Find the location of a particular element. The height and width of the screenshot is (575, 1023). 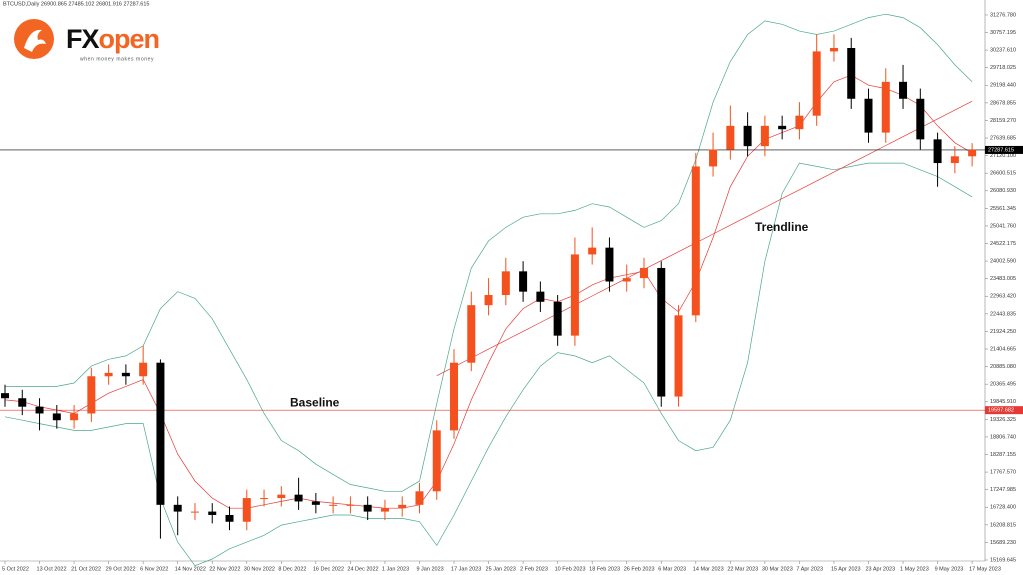

y-tick-label: 26080.930 is located at coordinates (1003, 191).